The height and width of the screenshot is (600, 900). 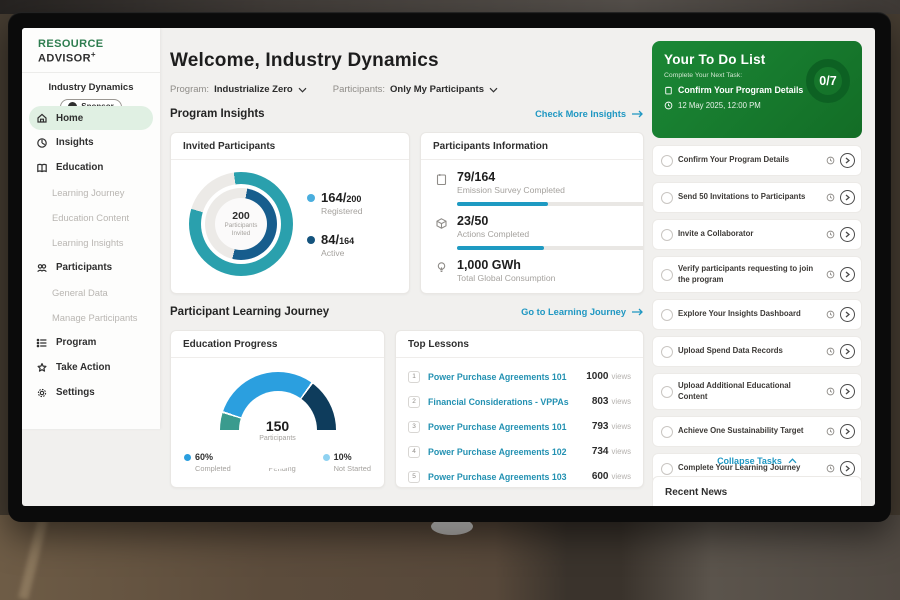 I want to click on stat-emission-survey: 79/164 Emission Survey Completed, so click(x=532, y=182).